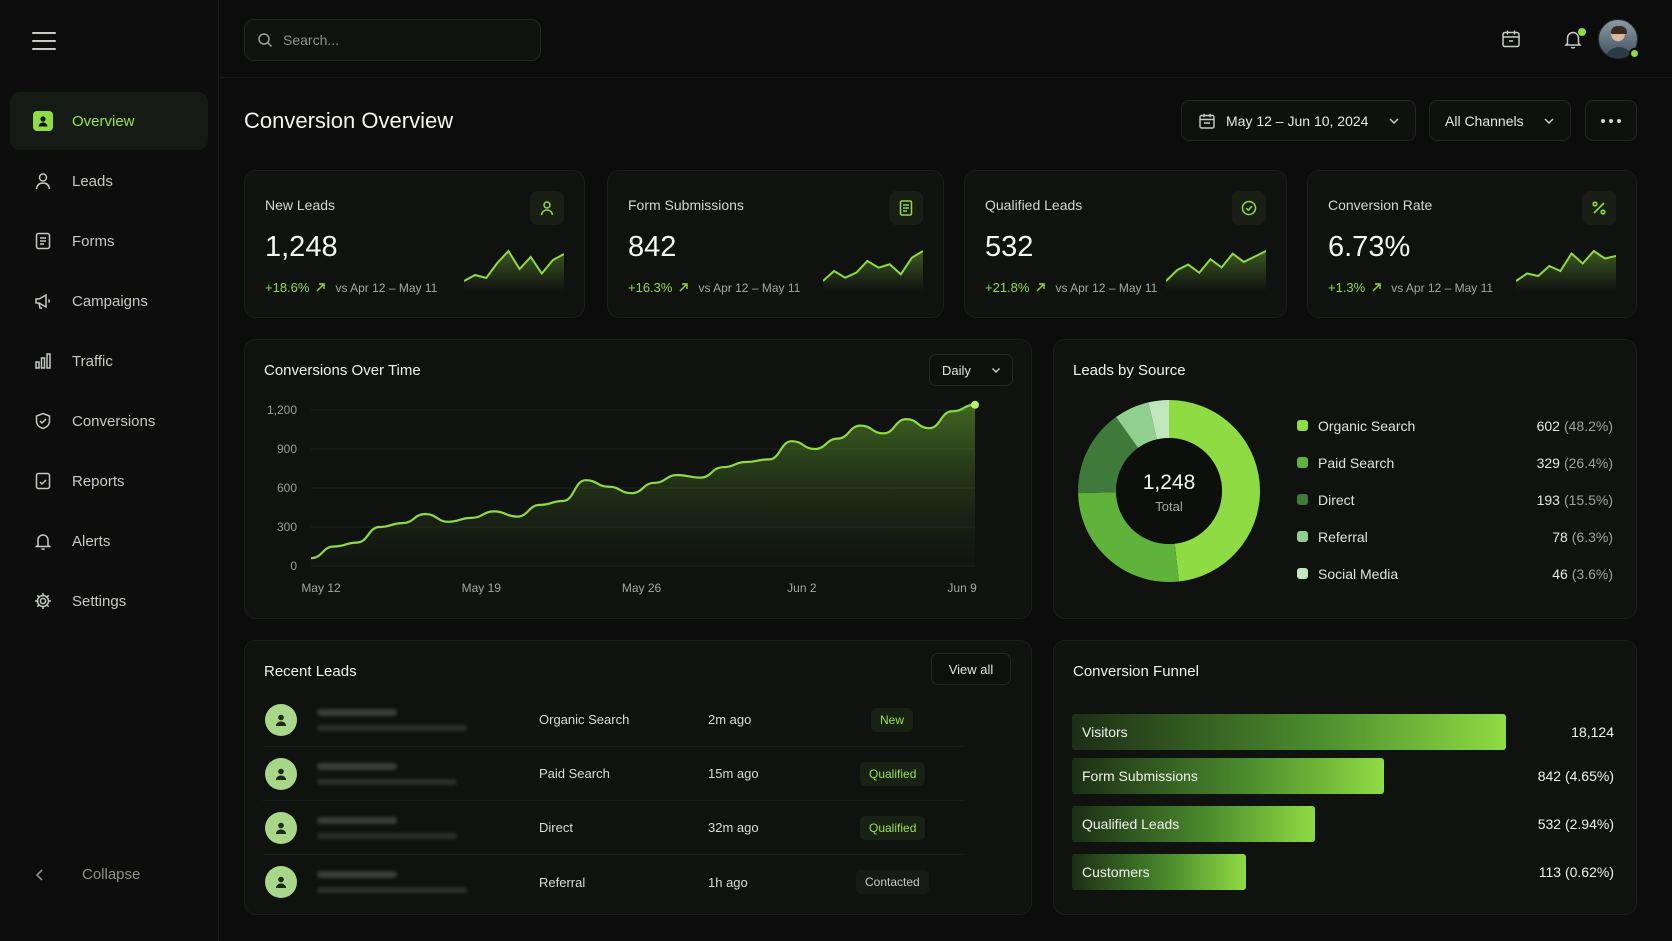 The width and height of the screenshot is (1672, 941). What do you see at coordinates (482, 588) in the screenshot?
I see `x-tick-label: May 19` at bounding box center [482, 588].